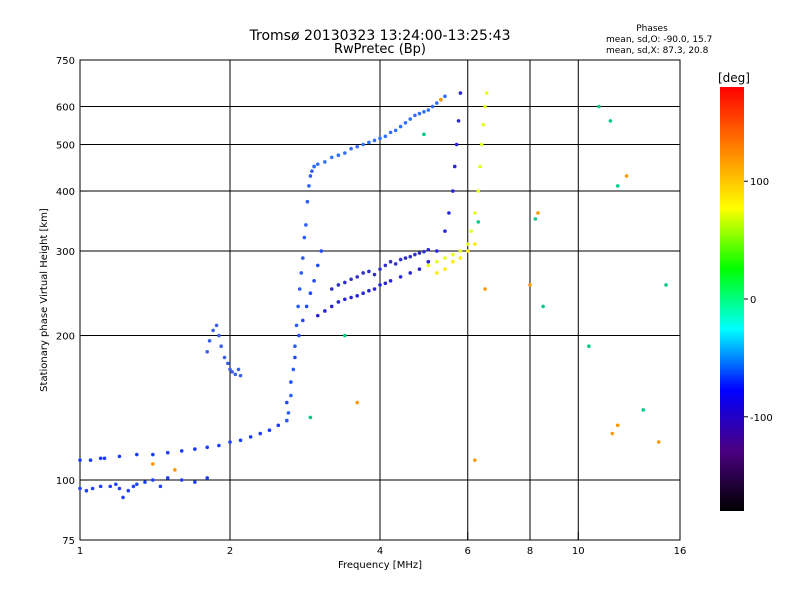 The height and width of the screenshot is (604, 800). I want to click on phases-heading: Phases, so click(652, 29).